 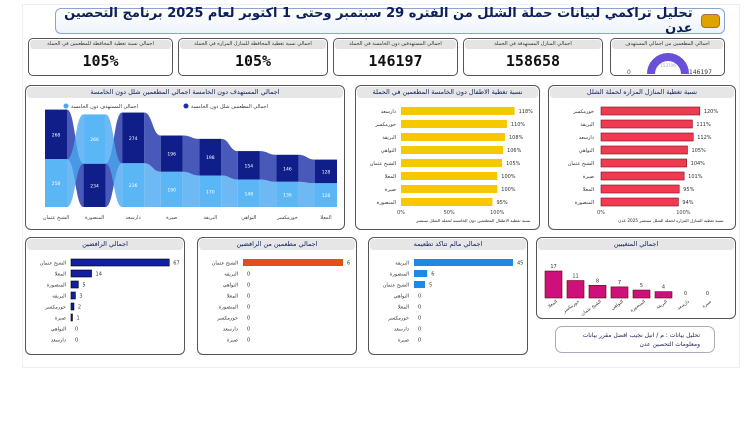 I want to click on chart-title: اجمالي مطعمين من الرافضين, so click(x=277, y=244).